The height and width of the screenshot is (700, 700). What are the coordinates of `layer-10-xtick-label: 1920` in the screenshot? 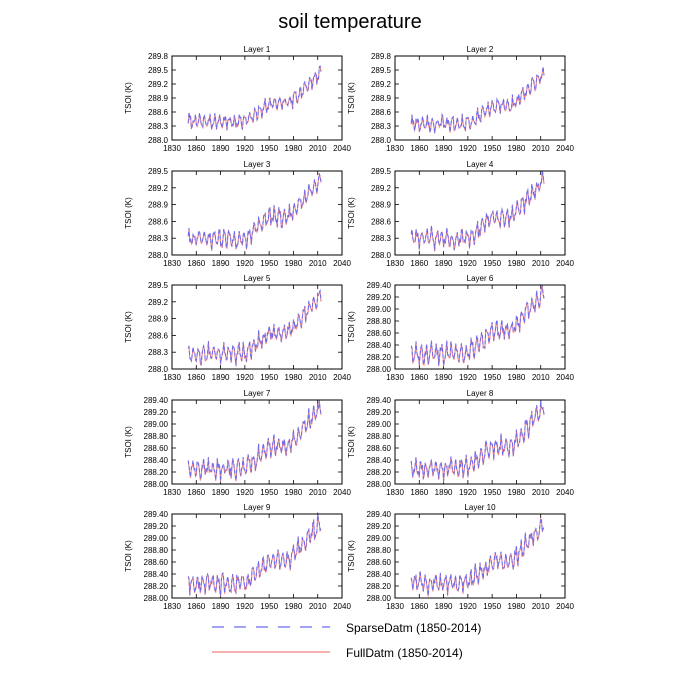 It's located at (468, 606).